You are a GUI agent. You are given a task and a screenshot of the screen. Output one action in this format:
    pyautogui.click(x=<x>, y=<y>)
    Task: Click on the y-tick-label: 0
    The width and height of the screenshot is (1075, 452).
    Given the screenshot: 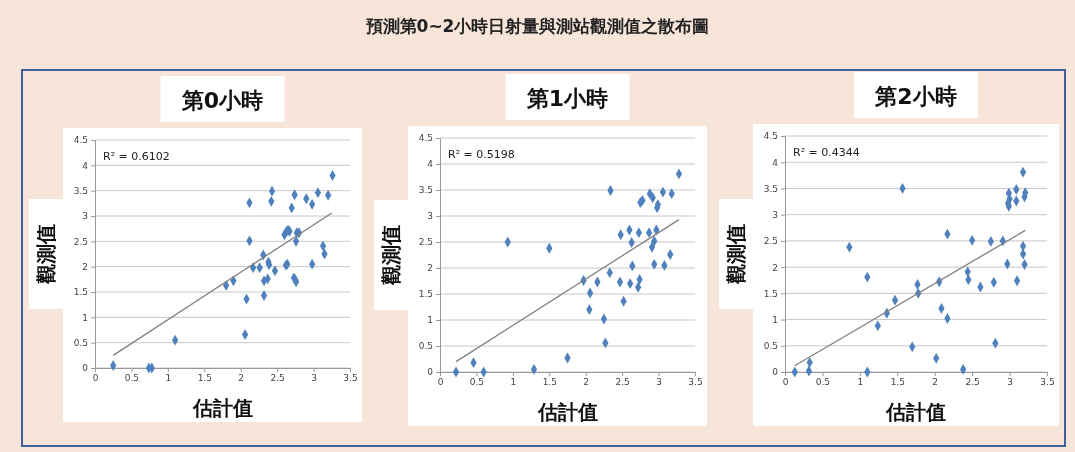 What is the action you would take?
    pyautogui.click(x=85, y=368)
    